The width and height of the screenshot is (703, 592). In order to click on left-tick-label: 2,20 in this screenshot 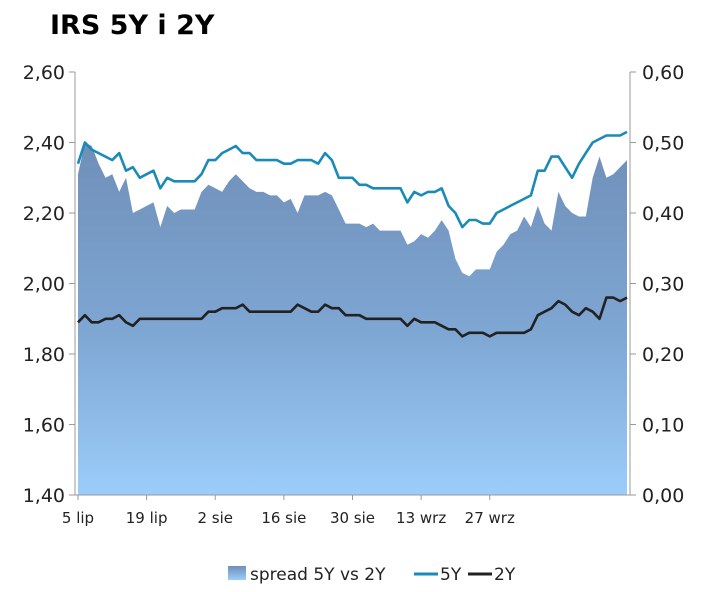, I will do `click(44, 214)`.